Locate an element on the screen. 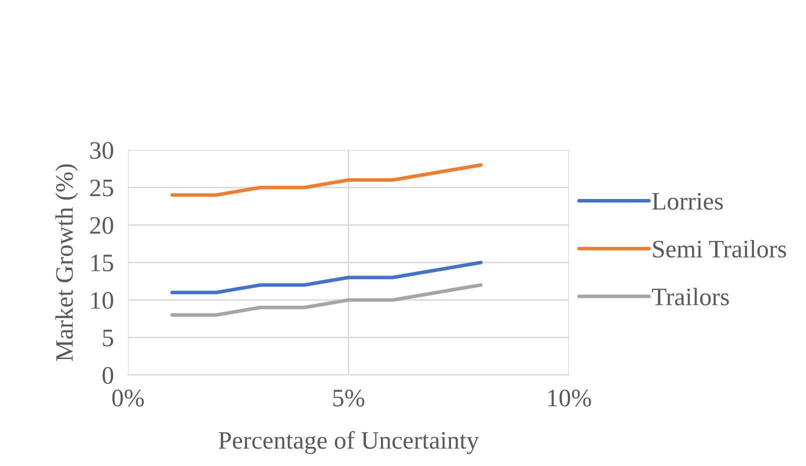 Image resolution: width=806 pixels, height=466 pixels. x-tick-label: 10% is located at coordinates (570, 398).